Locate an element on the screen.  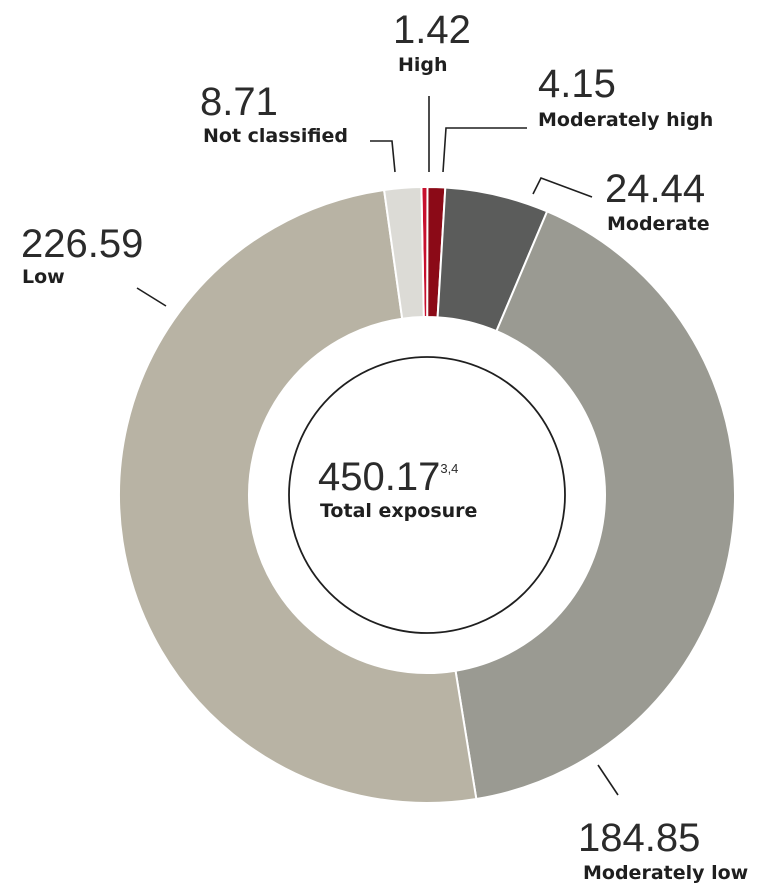
total-exposure-superscript: 3,4 is located at coordinates (449, 468).